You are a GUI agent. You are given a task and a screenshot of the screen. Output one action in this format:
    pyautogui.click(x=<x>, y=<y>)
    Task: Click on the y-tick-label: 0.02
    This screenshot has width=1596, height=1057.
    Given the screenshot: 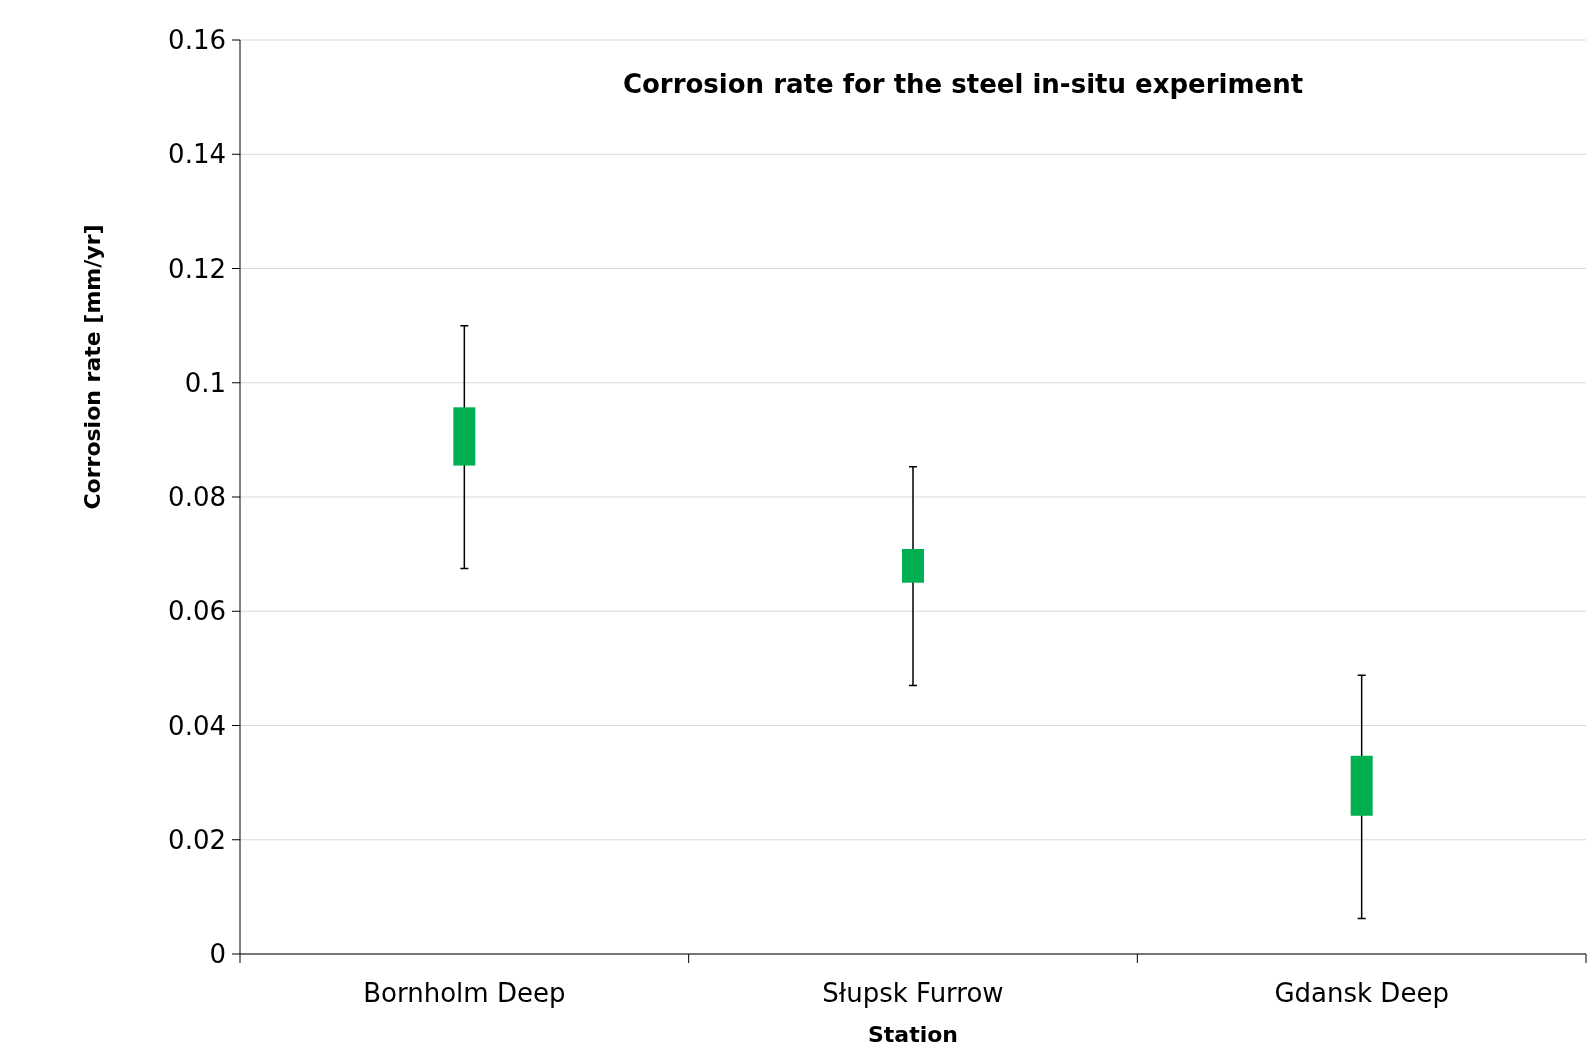 What is the action you would take?
    pyautogui.click(x=197, y=839)
    